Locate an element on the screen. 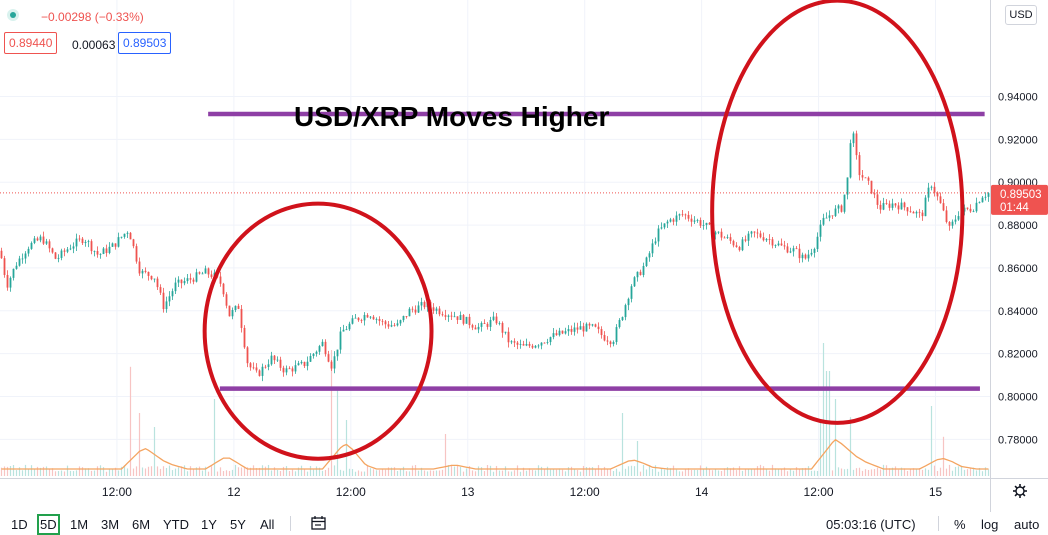 Image resolution: width=1048 pixels, height=535 pixels. calendar-range-icon is located at coordinates (319, 523).